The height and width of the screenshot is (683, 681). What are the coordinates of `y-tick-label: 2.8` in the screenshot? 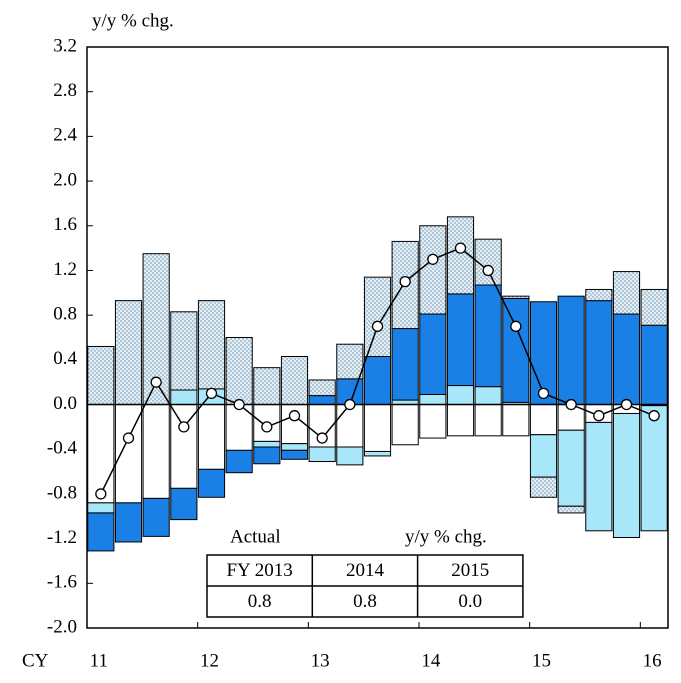 It's located at (65, 90).